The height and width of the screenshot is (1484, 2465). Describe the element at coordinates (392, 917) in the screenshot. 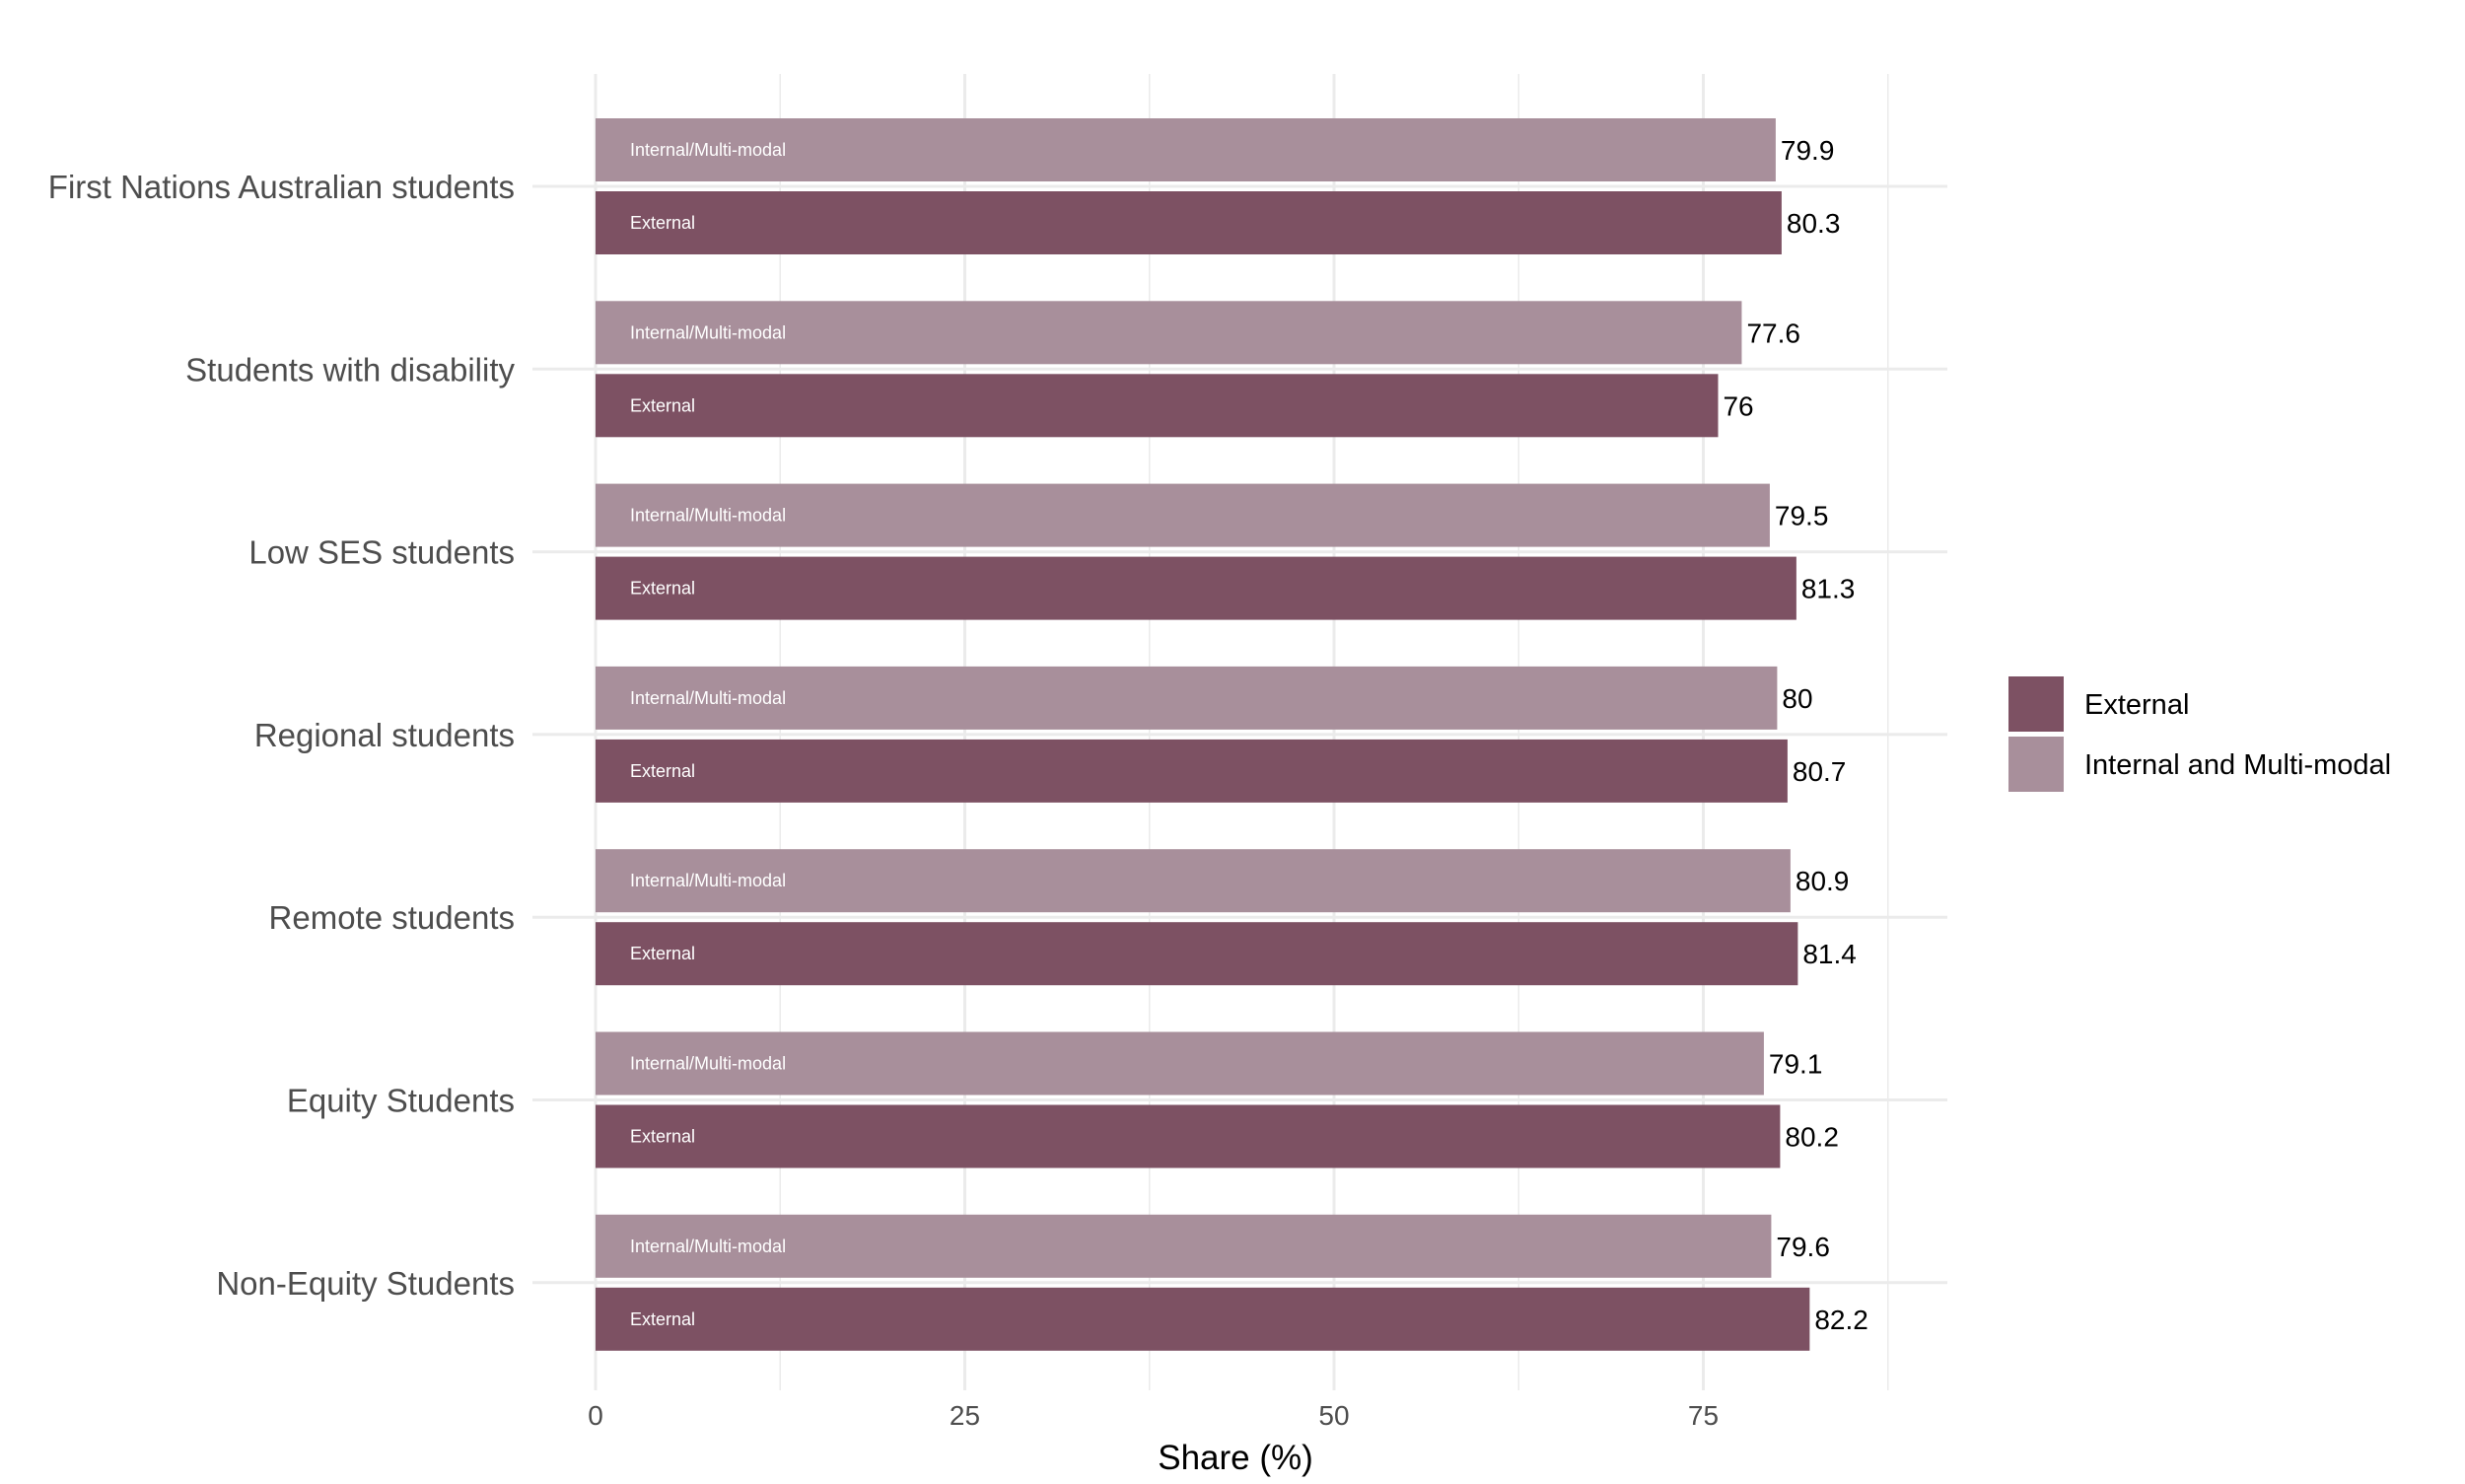

I see `y-tick-label: Remote students` at that location.